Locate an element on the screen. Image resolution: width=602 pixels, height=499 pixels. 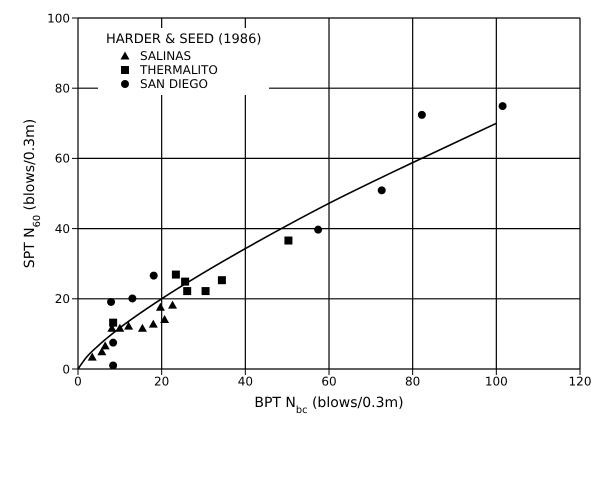
y-tick-label: 0 is located at coordinates (66, 369).